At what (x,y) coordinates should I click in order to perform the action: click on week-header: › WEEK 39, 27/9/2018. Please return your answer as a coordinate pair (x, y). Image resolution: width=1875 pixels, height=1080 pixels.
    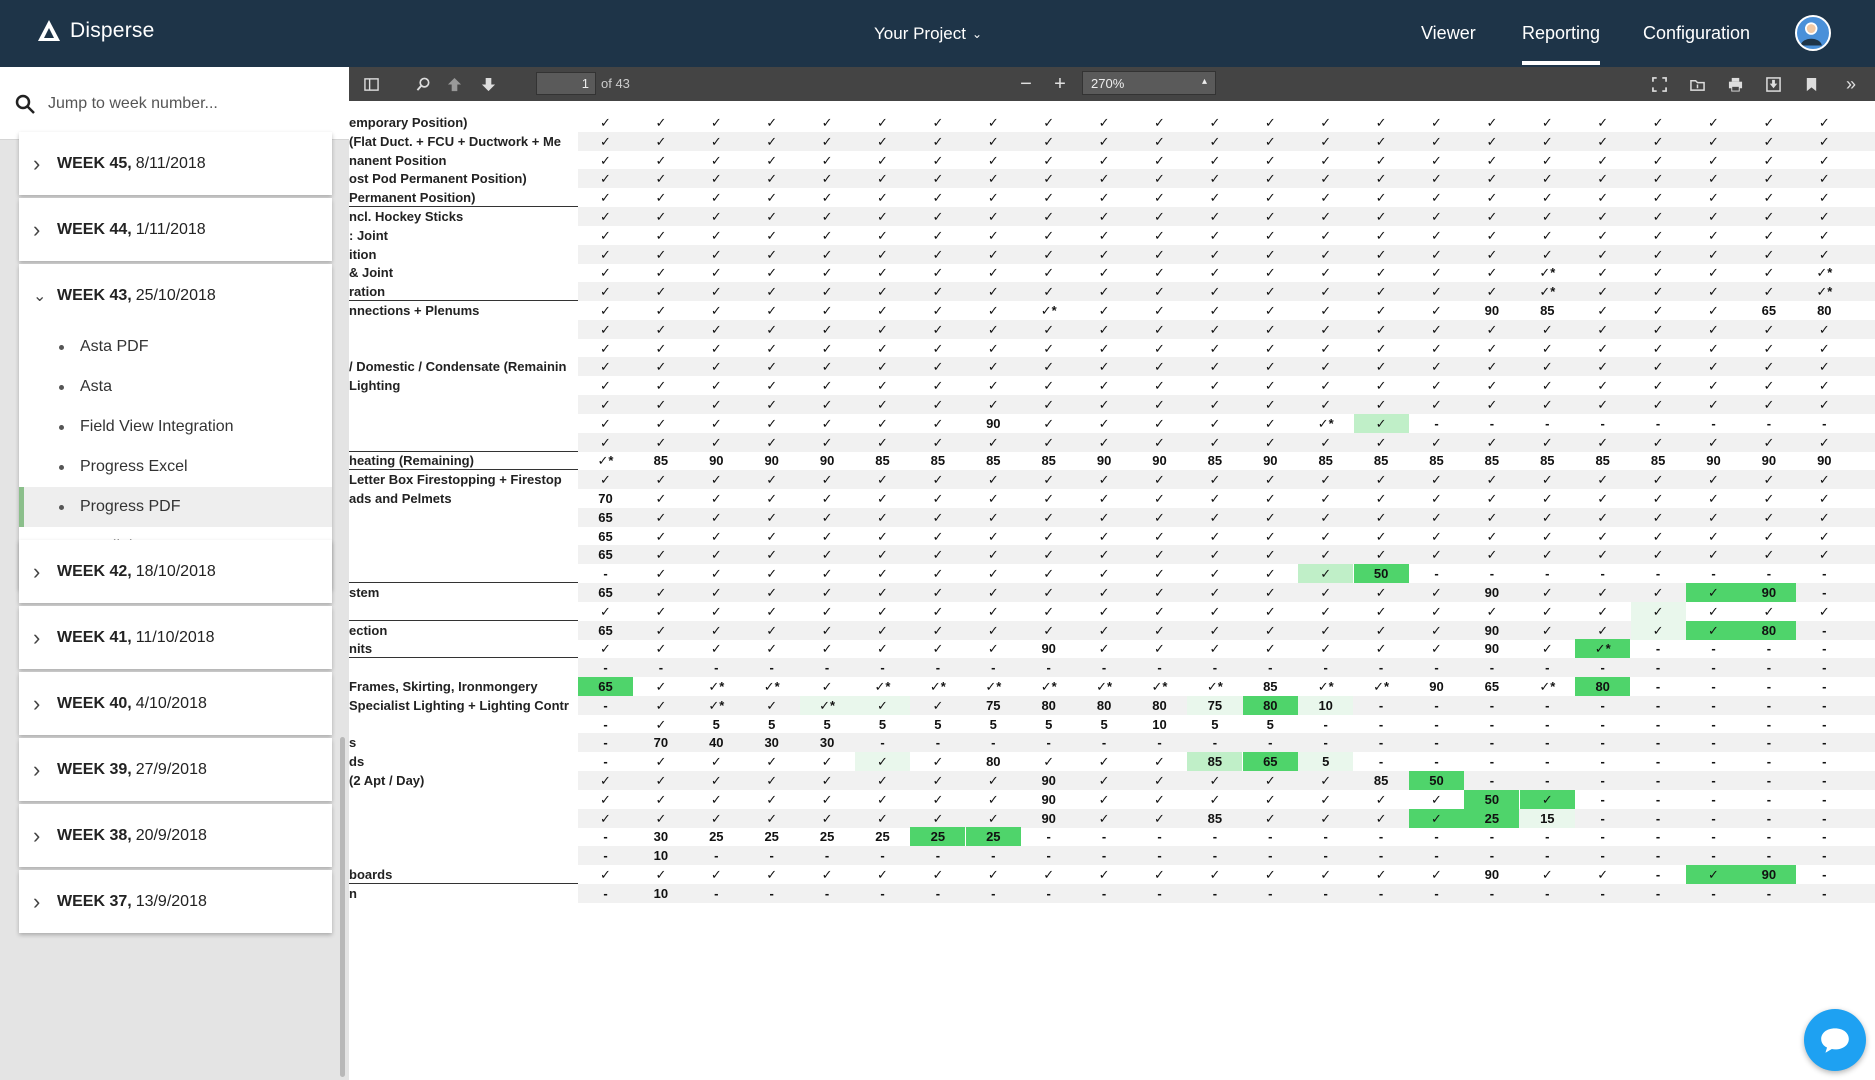
    Looking at the image, I should click on (175, 769).